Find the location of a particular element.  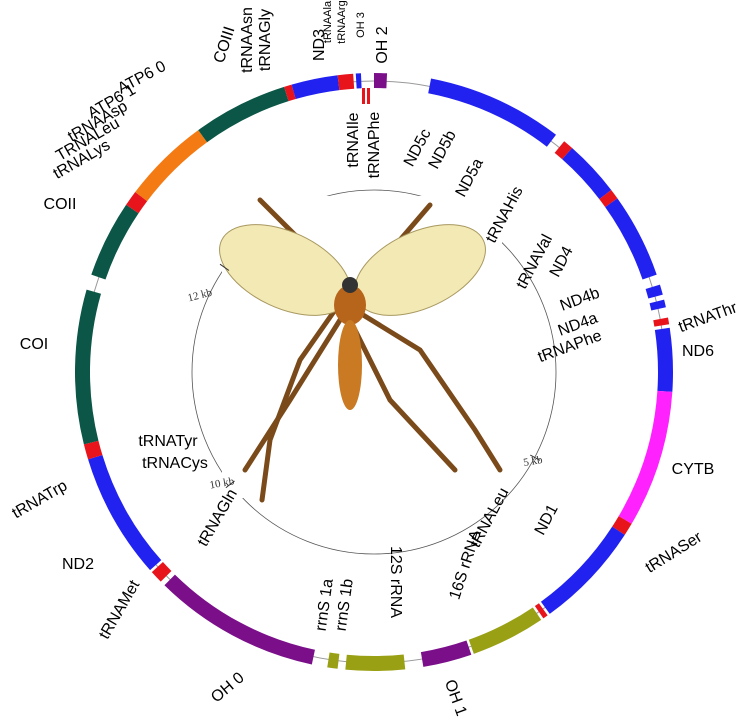

gene-label: tRNAPhe is located at coordinates (374, 145).